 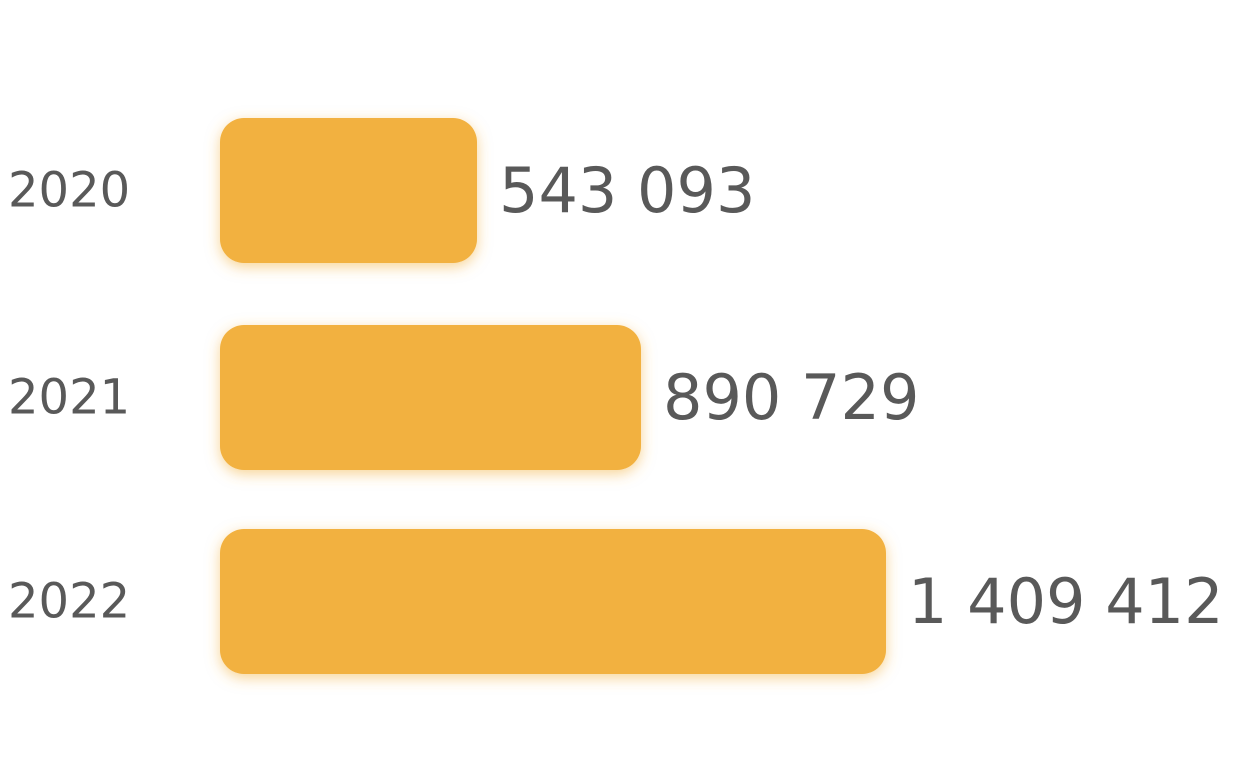 I want to click on bar-2021, so click(x=430, y=397).